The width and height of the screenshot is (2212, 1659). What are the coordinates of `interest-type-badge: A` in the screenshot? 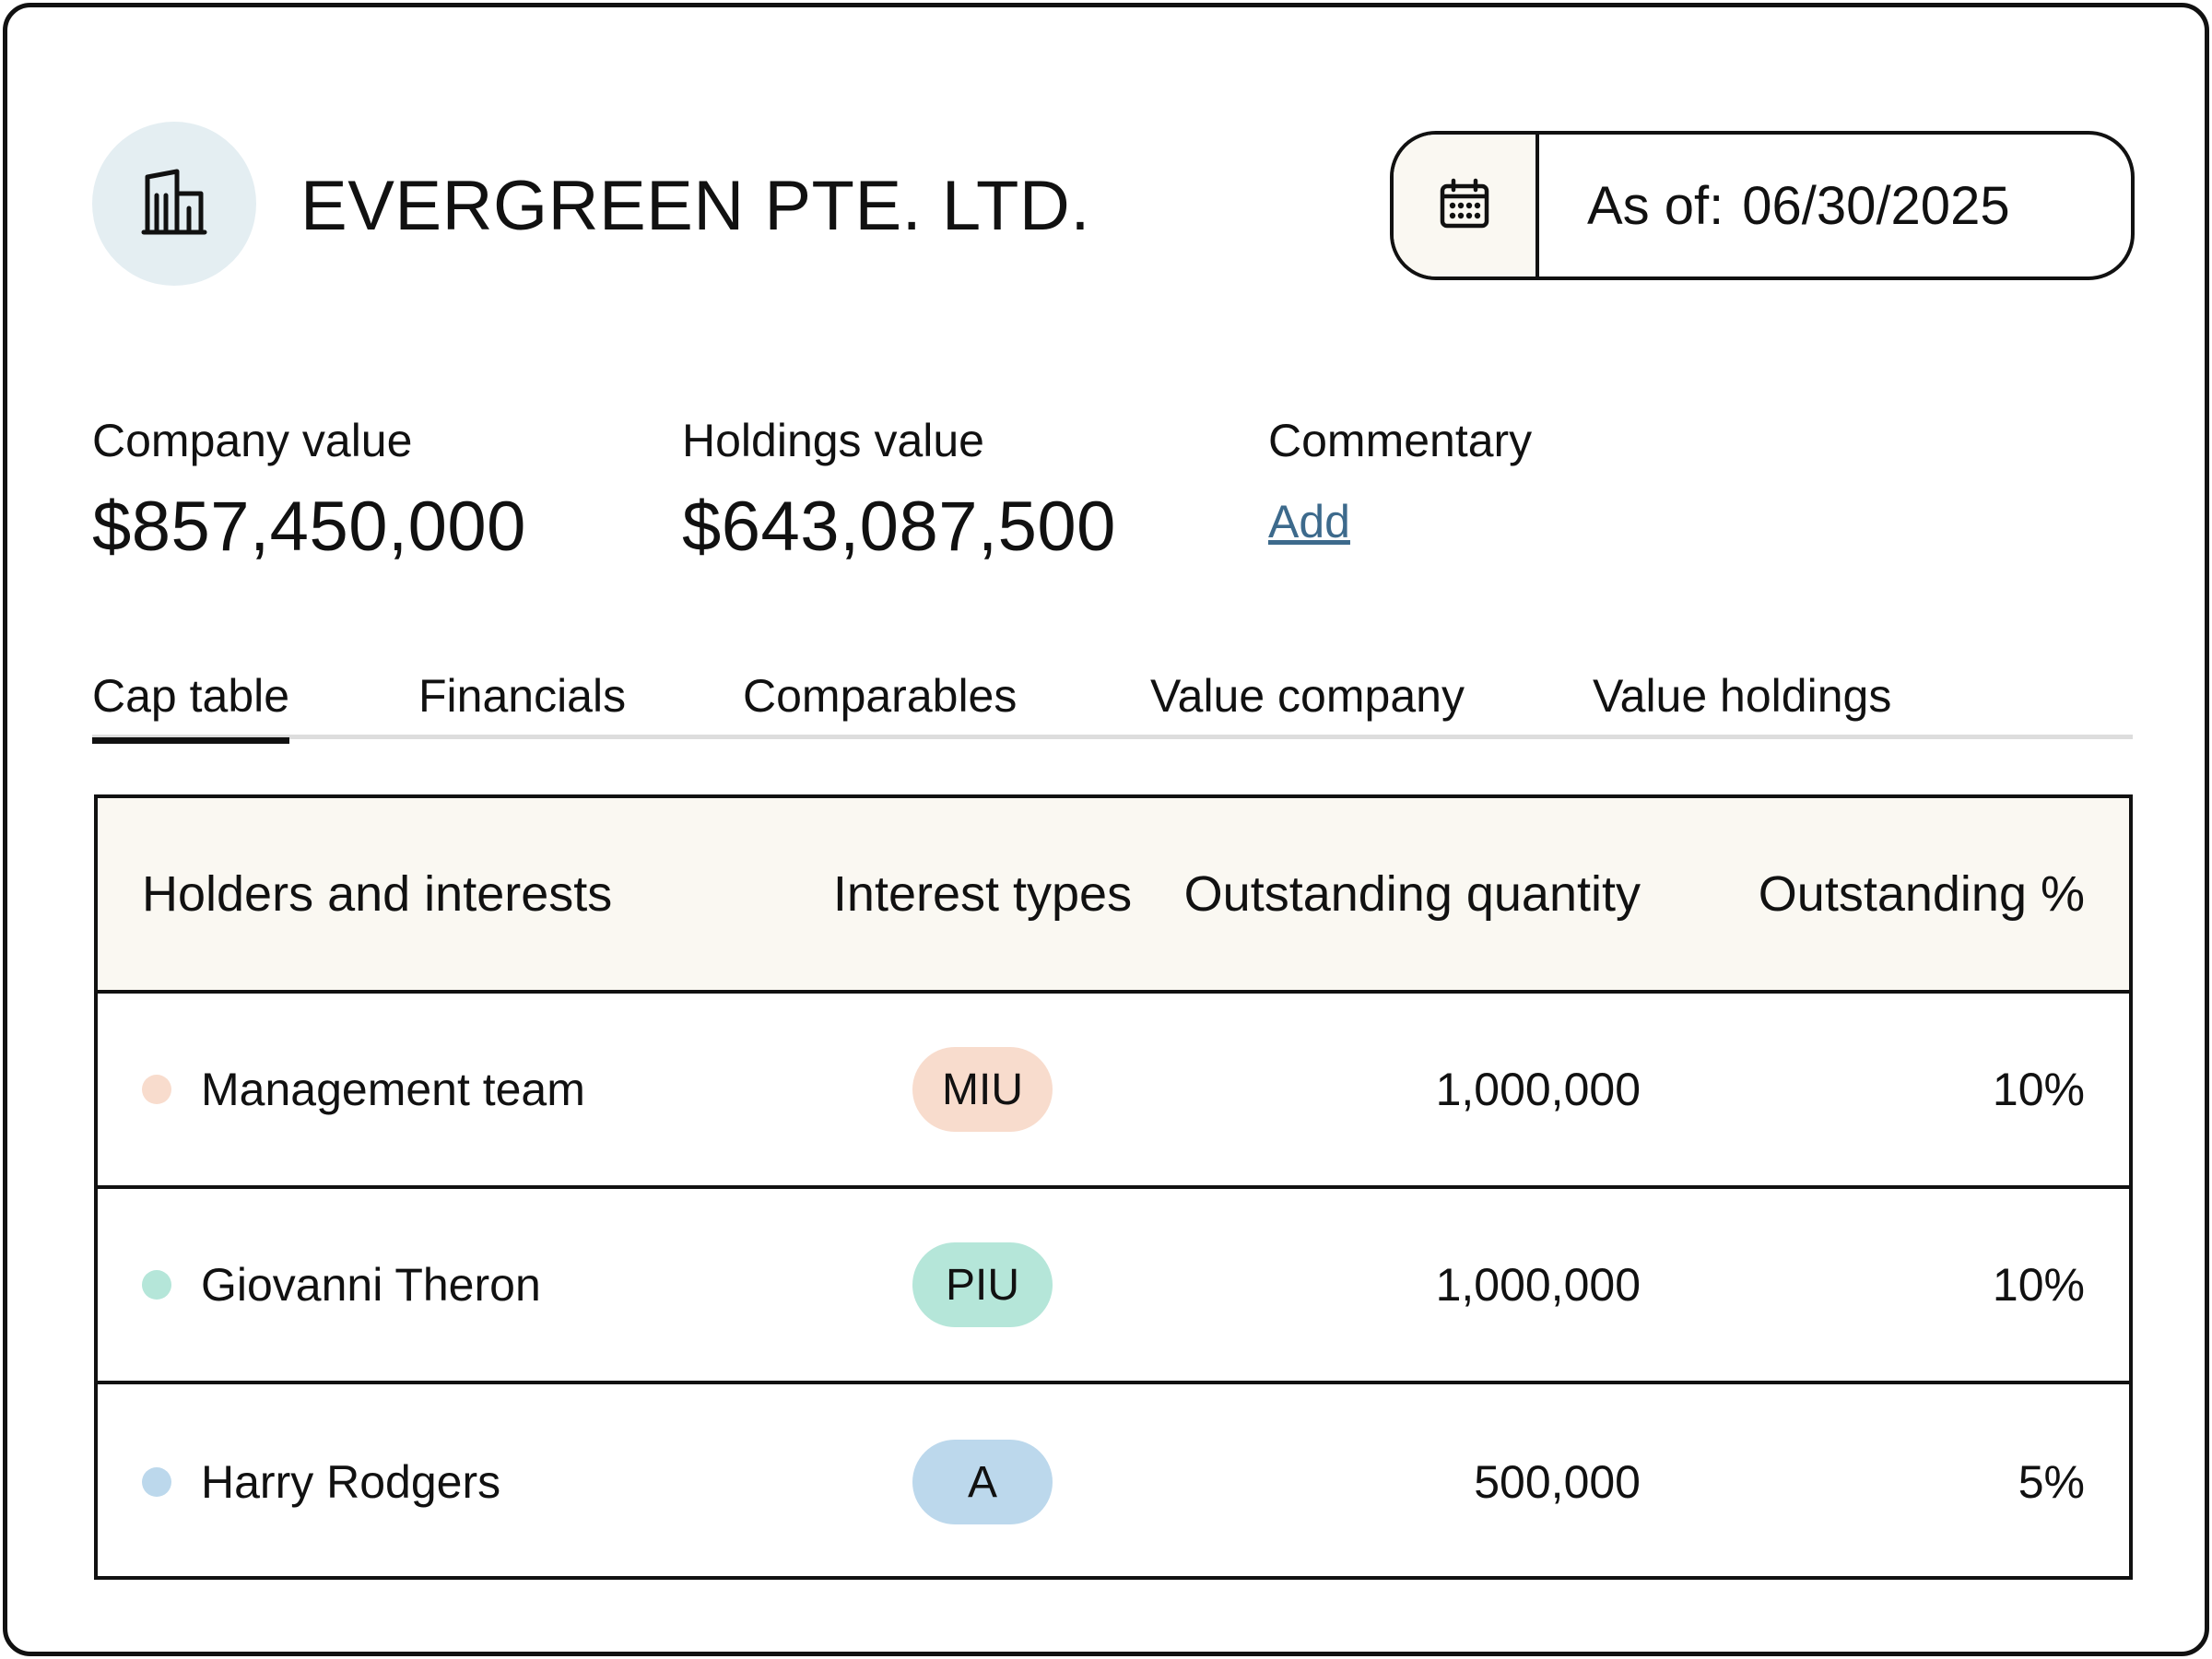 It's located at (982, 1482).